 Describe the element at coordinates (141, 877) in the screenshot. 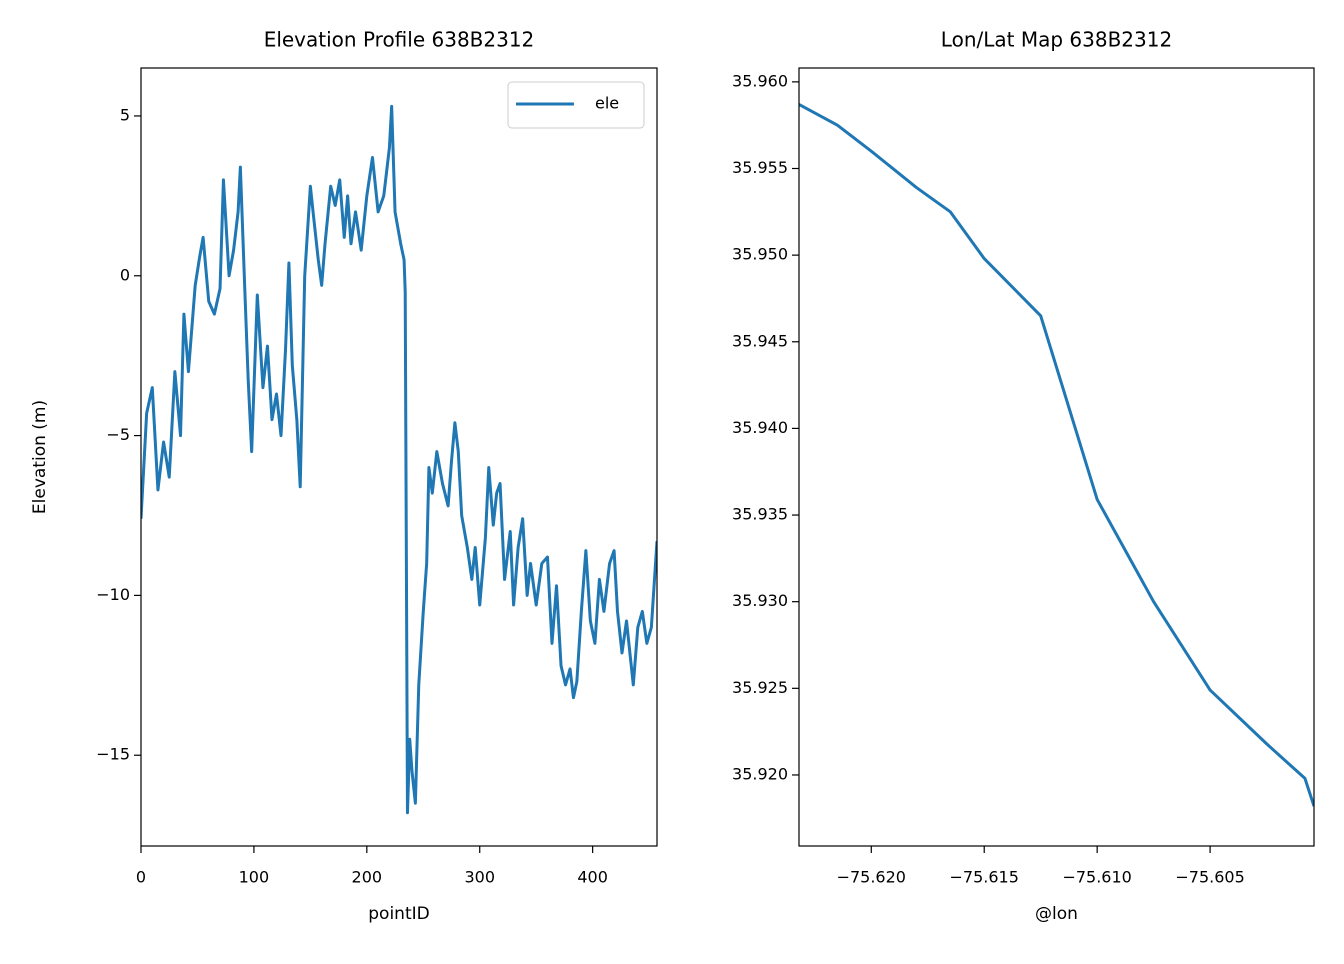

I see `x-tick-label: 0` at that location.